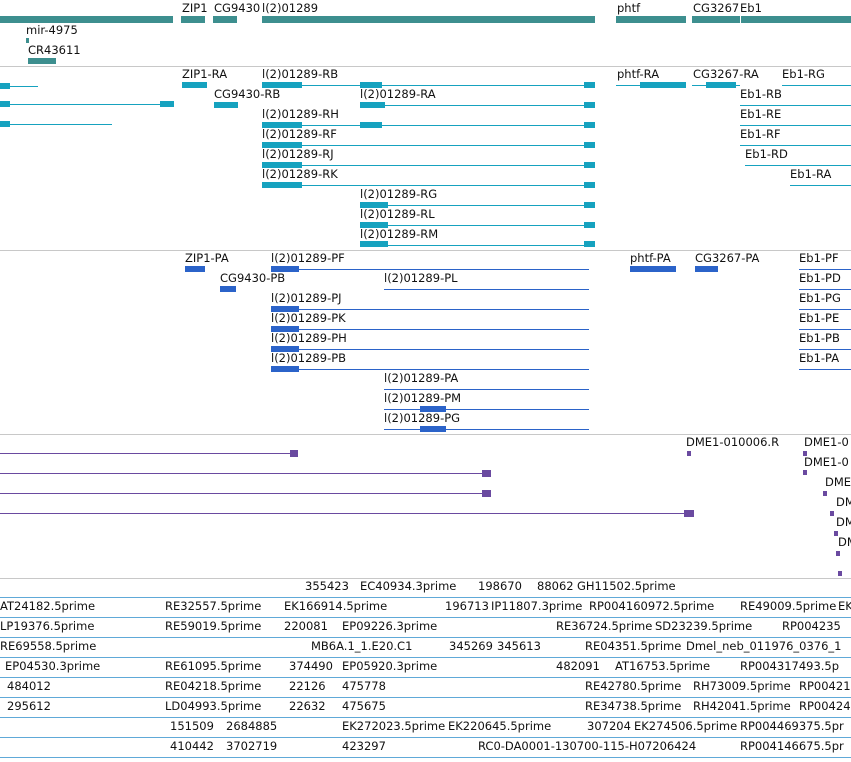 Image resolution: width=851 pixels, height=762 pixels. Describe the element at coordinates (819, 358) in the screenshot. I see `protein-label: Eb1-PA` at that location.